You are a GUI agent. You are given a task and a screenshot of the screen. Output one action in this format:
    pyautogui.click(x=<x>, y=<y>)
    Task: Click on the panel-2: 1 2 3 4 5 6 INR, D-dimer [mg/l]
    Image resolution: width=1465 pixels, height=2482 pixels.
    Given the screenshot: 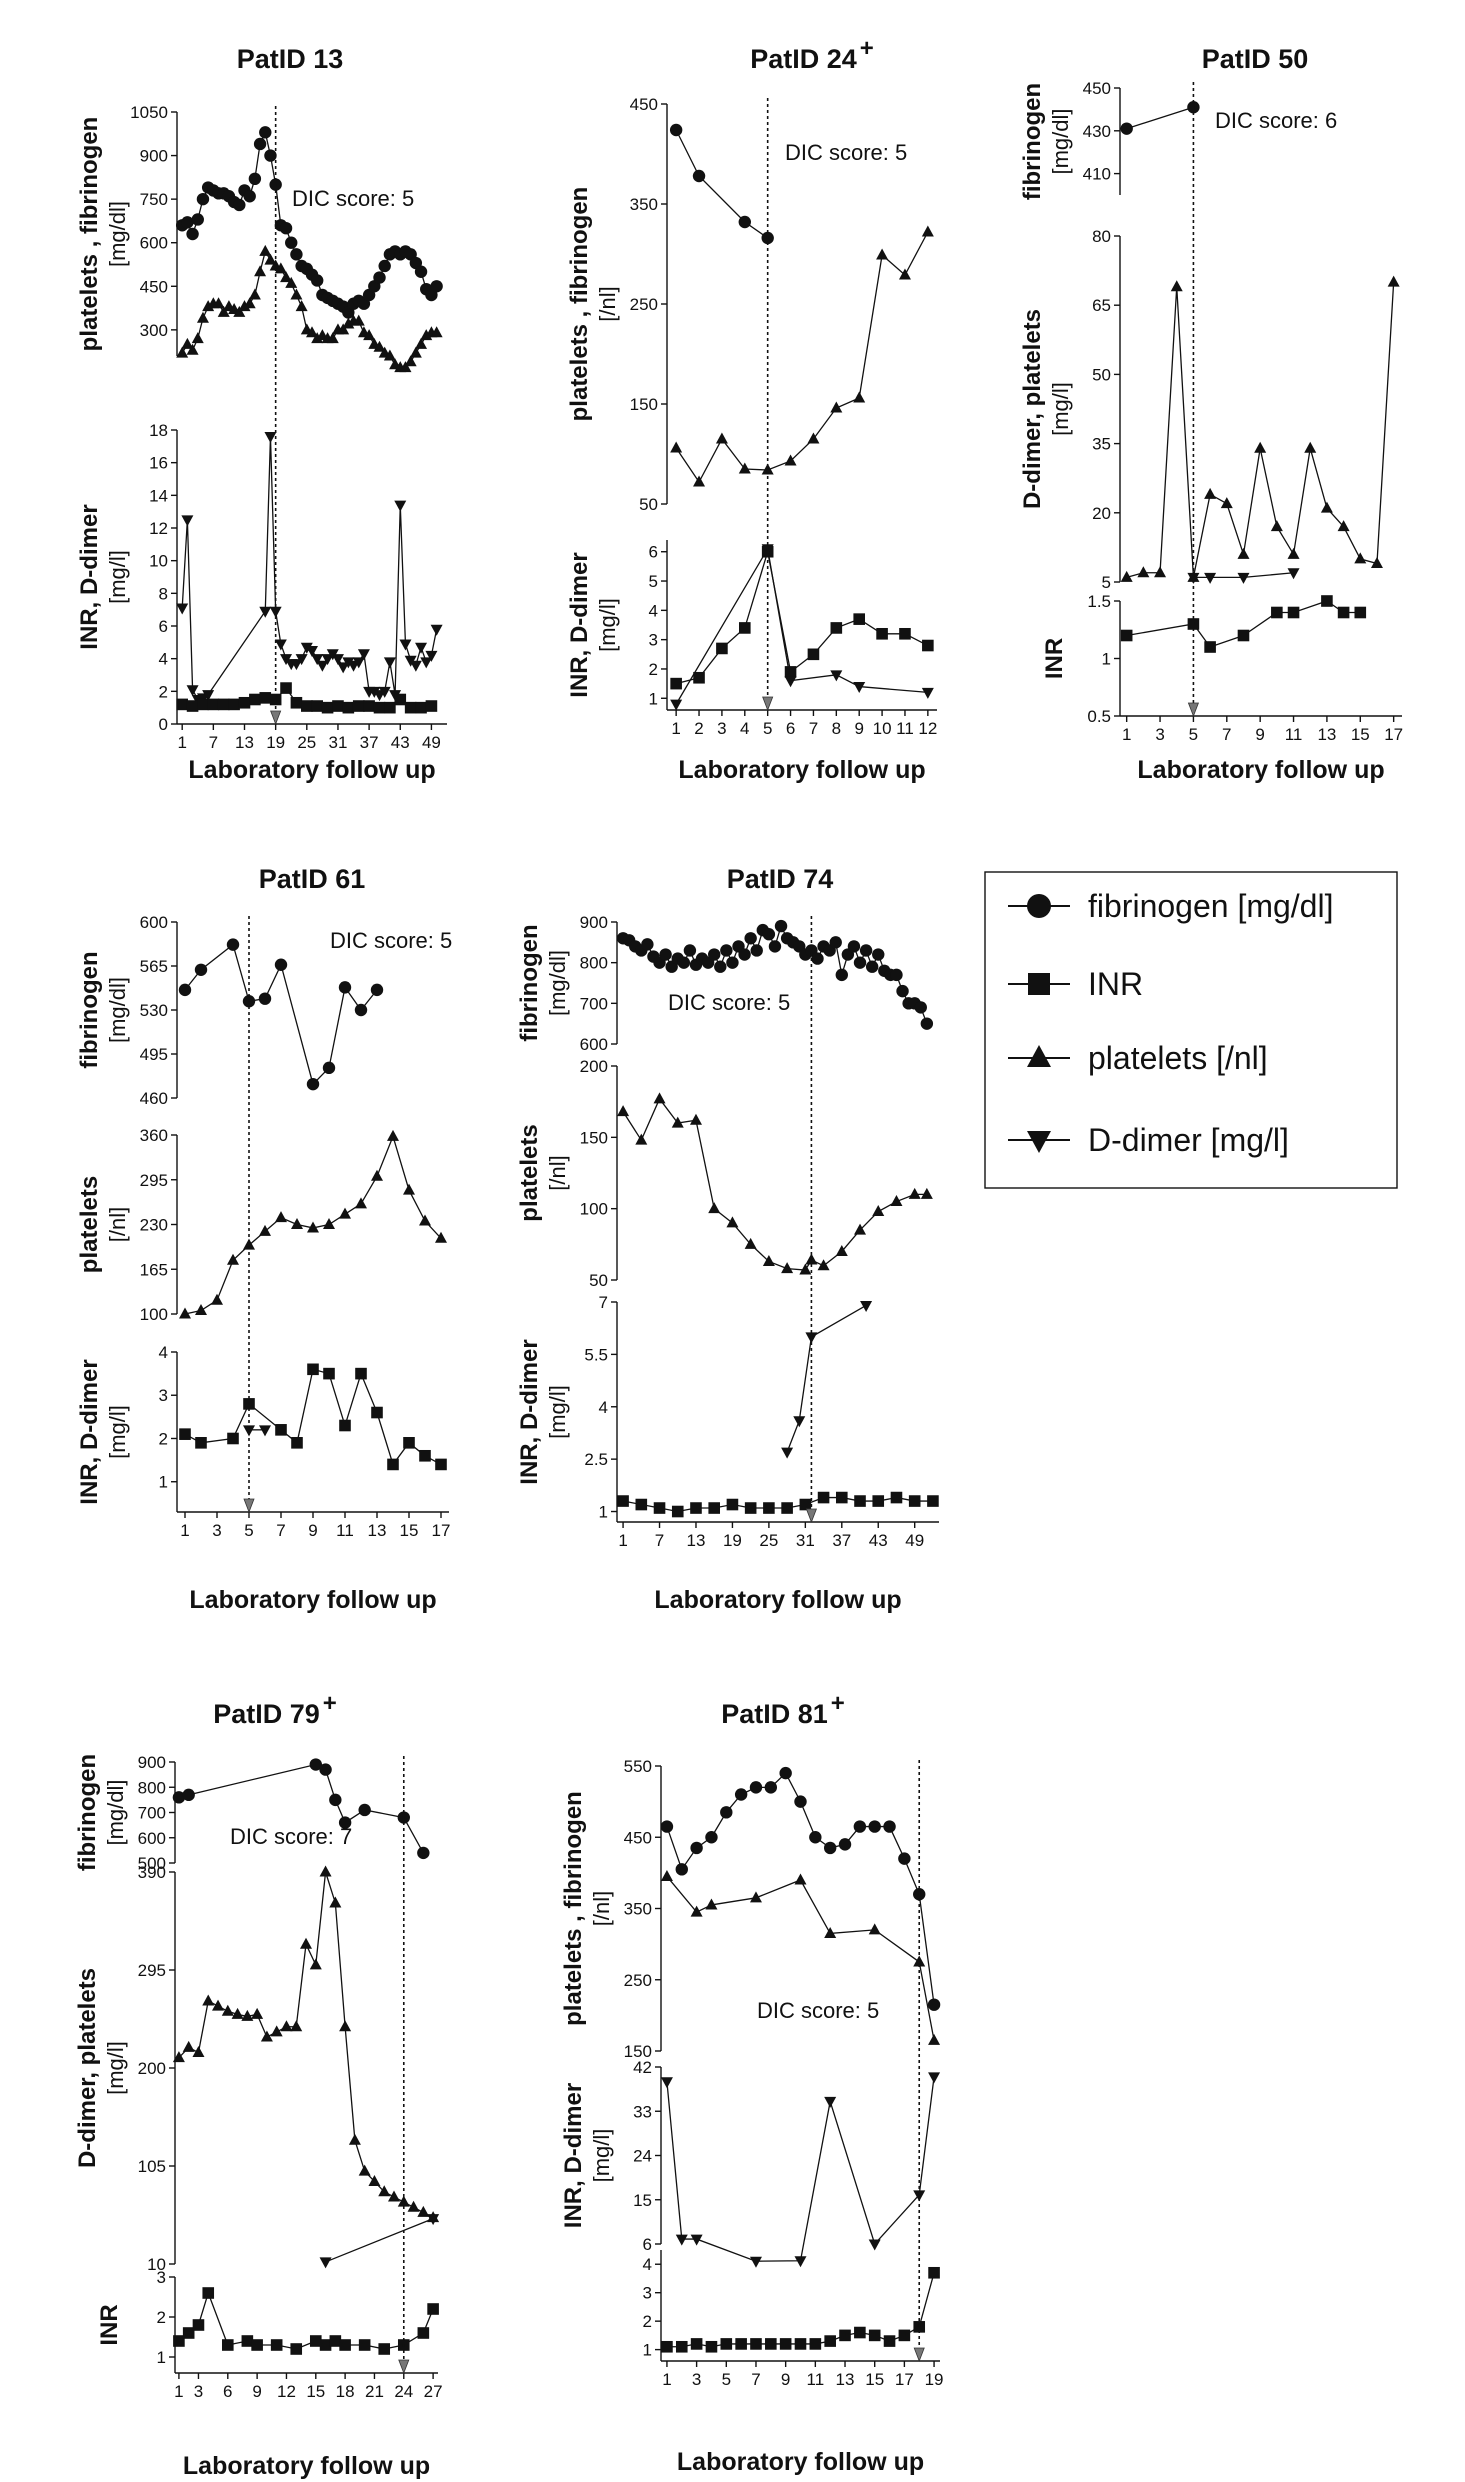 What is the action you would take?
    pyautogui.click(x=750, y=625)
    